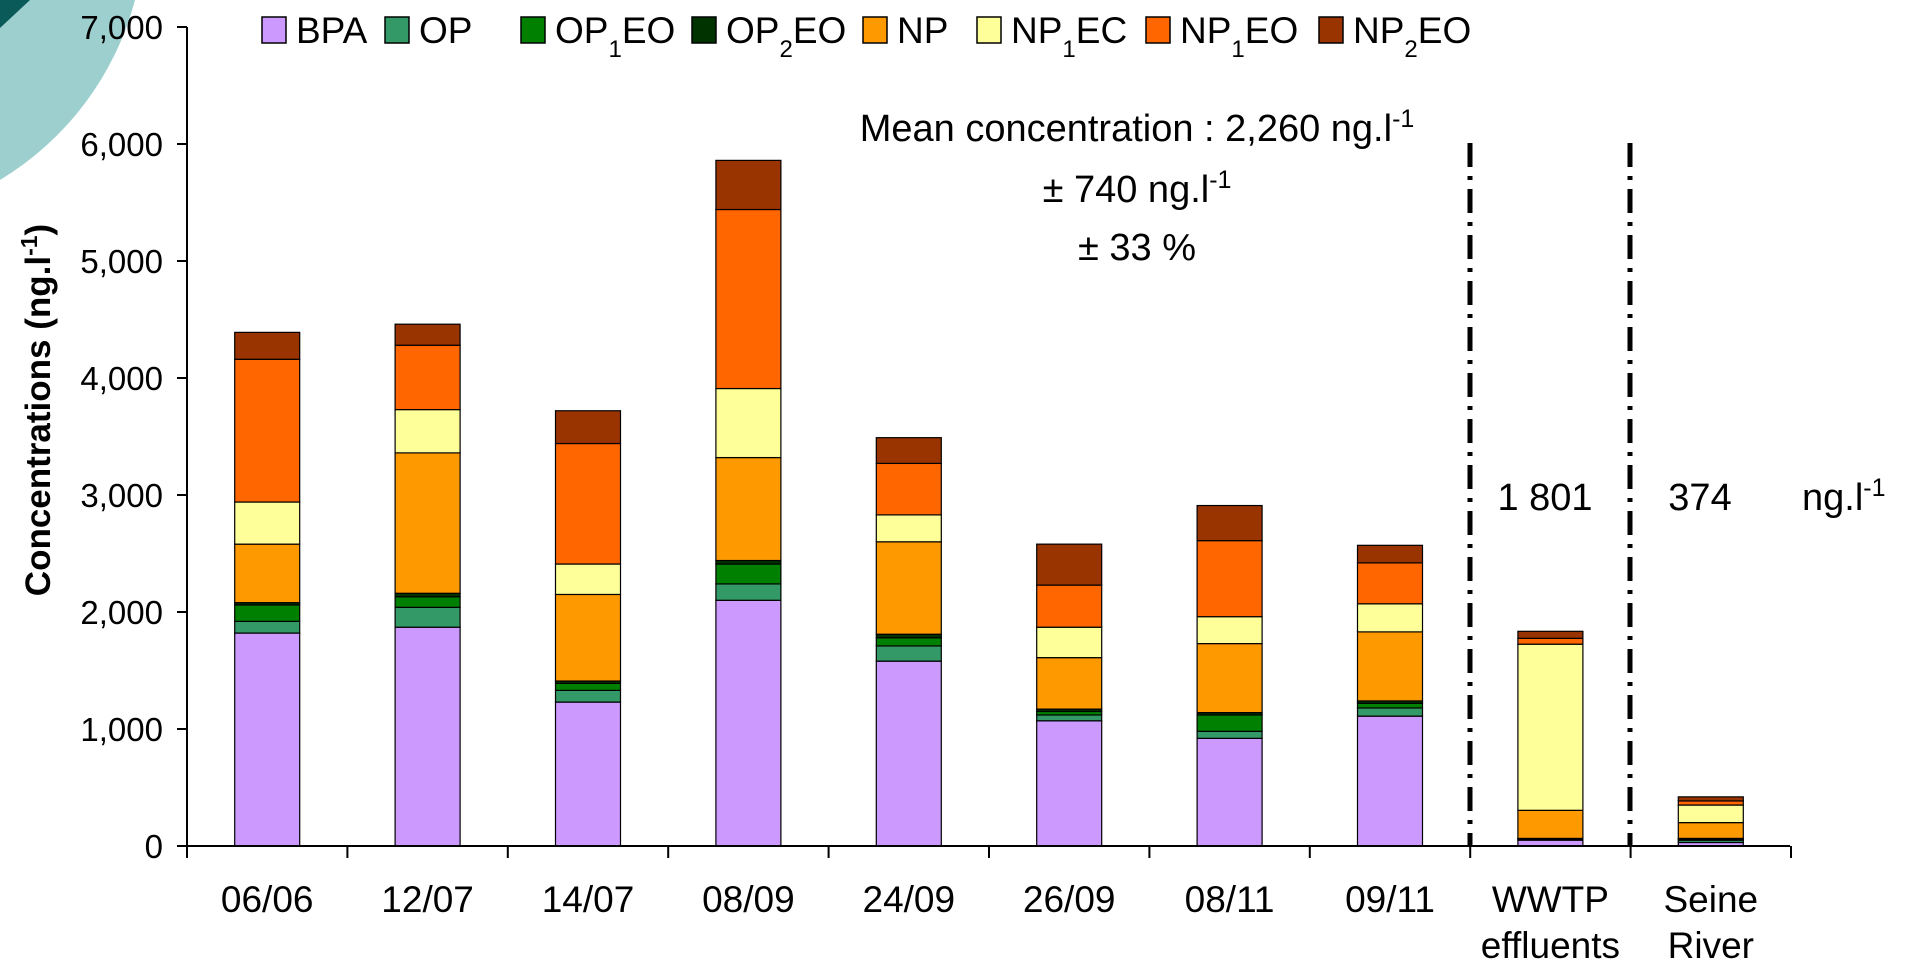 Image resolution: width=1915 pixels, height=966 pixels. I want to click on y-tick-label: 7,000, so click(121, 27).